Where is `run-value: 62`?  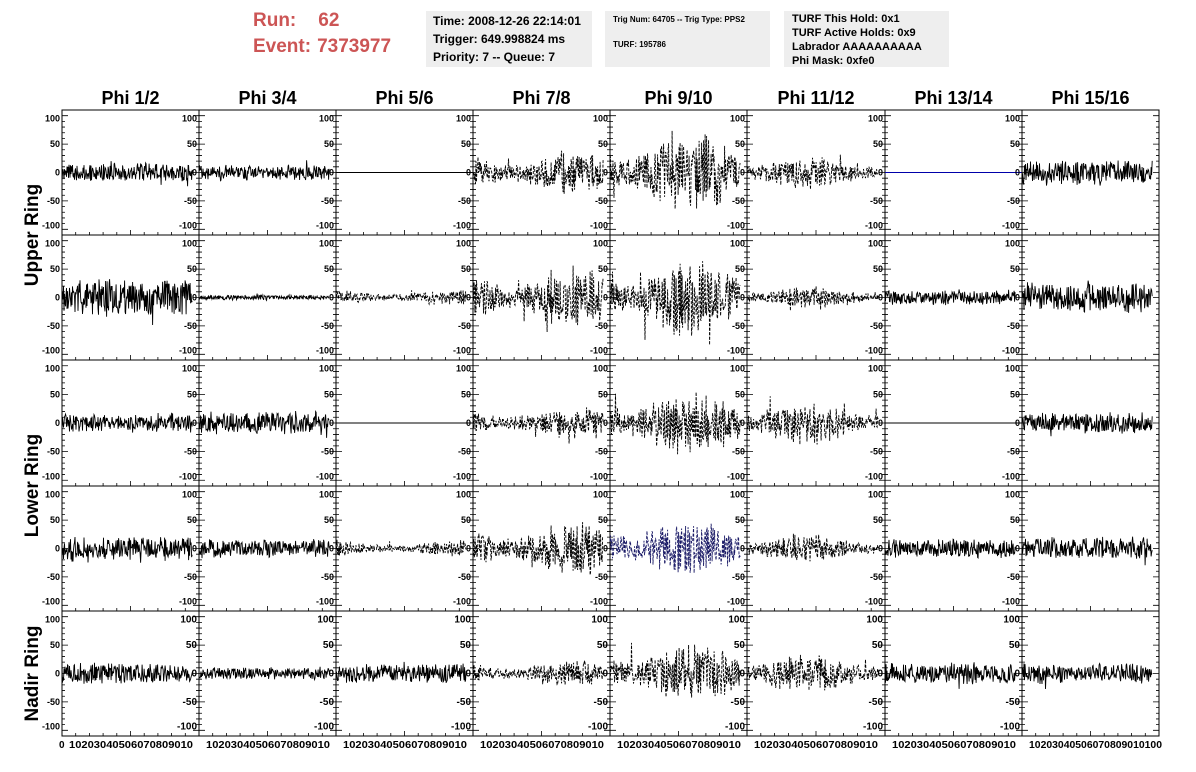
run-value: 62 is located at coordinates (329, 20).